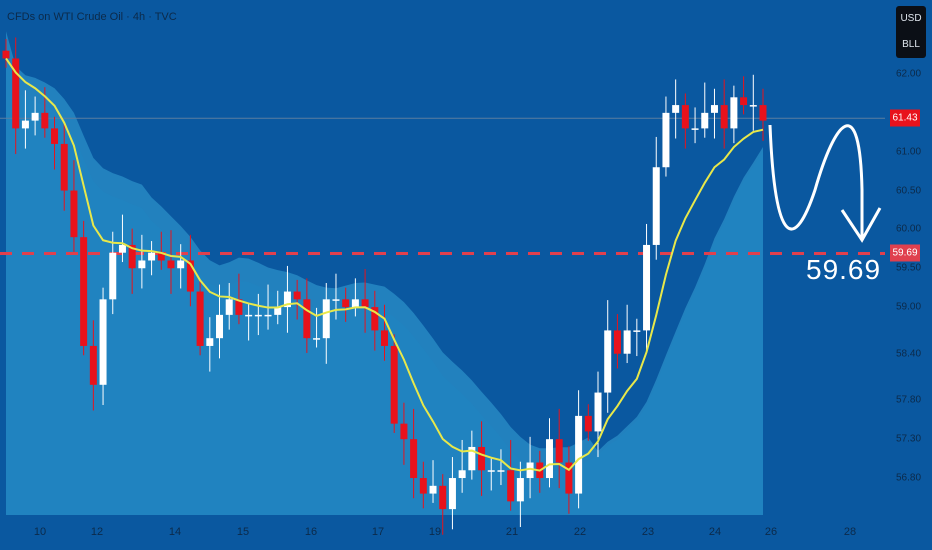  I want to click on date-tick-label: 15, so click(243, 532).